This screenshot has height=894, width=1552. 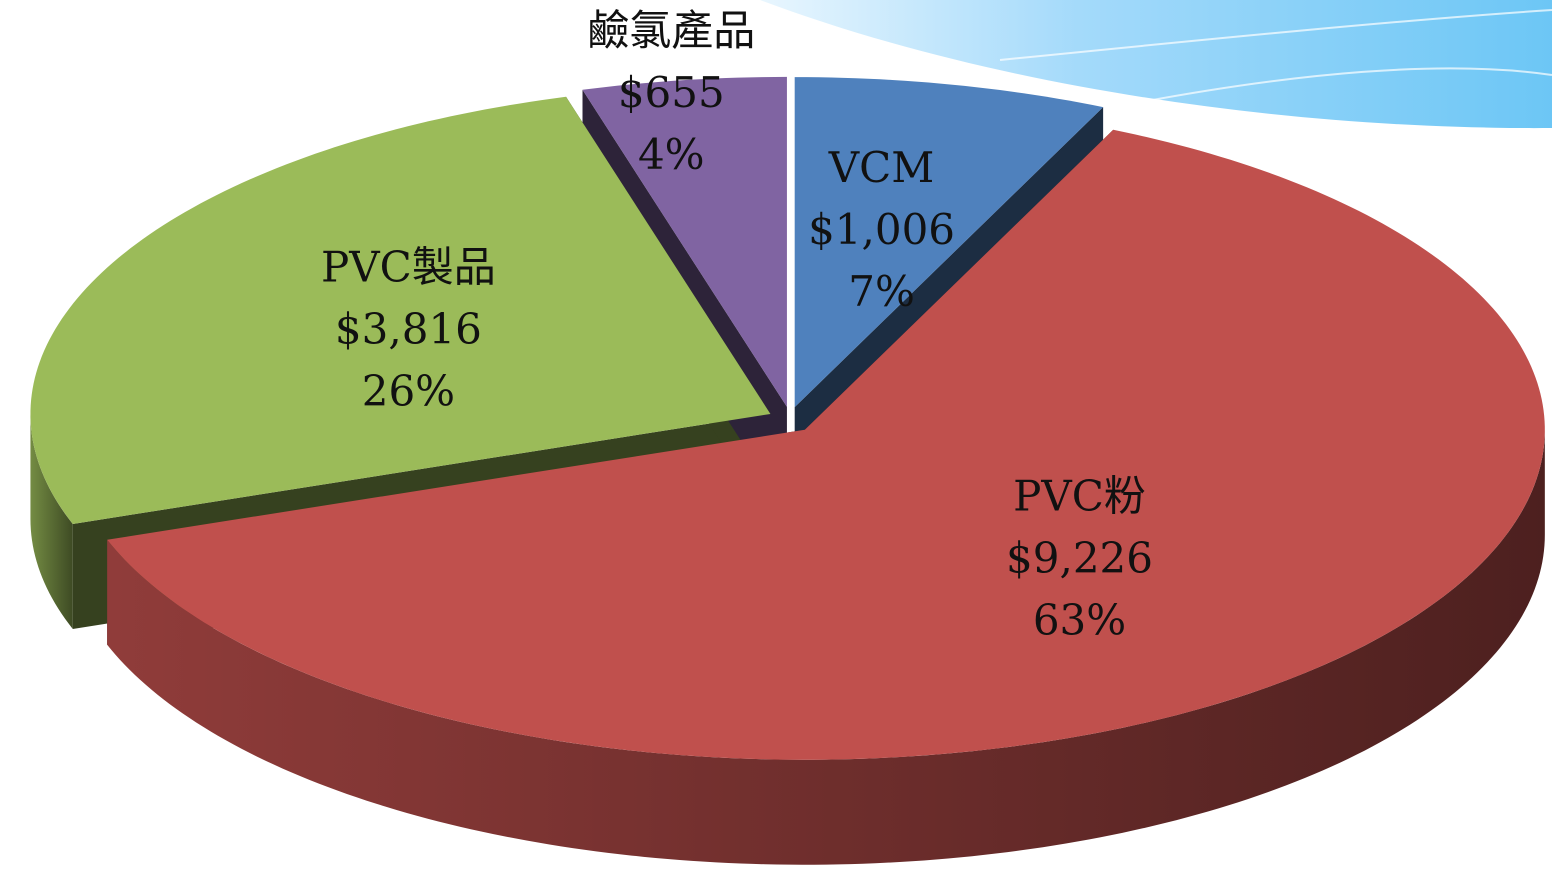 I want to click on category-label: PVC粉, so click(x=1079, y=495).